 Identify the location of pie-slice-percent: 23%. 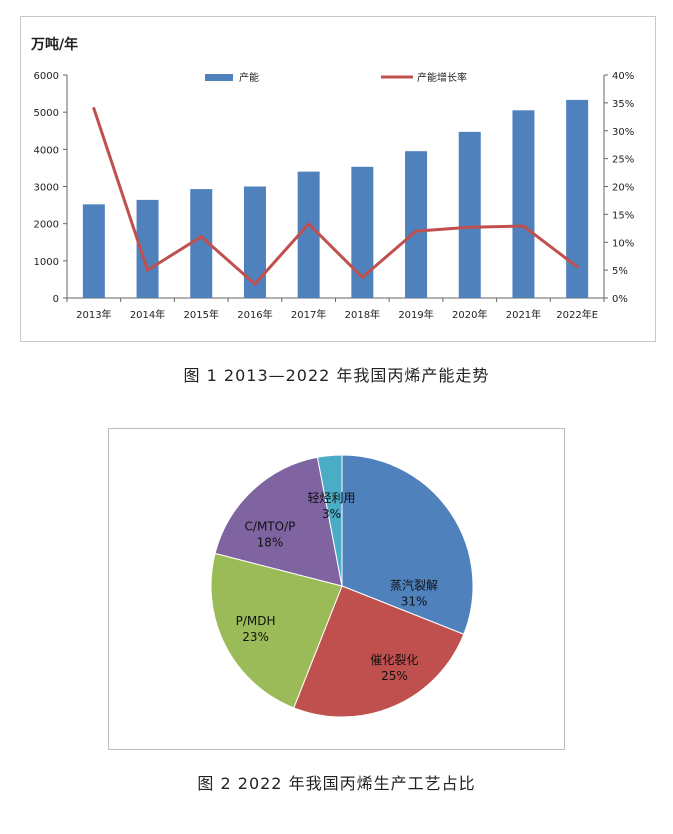
(255, 637).